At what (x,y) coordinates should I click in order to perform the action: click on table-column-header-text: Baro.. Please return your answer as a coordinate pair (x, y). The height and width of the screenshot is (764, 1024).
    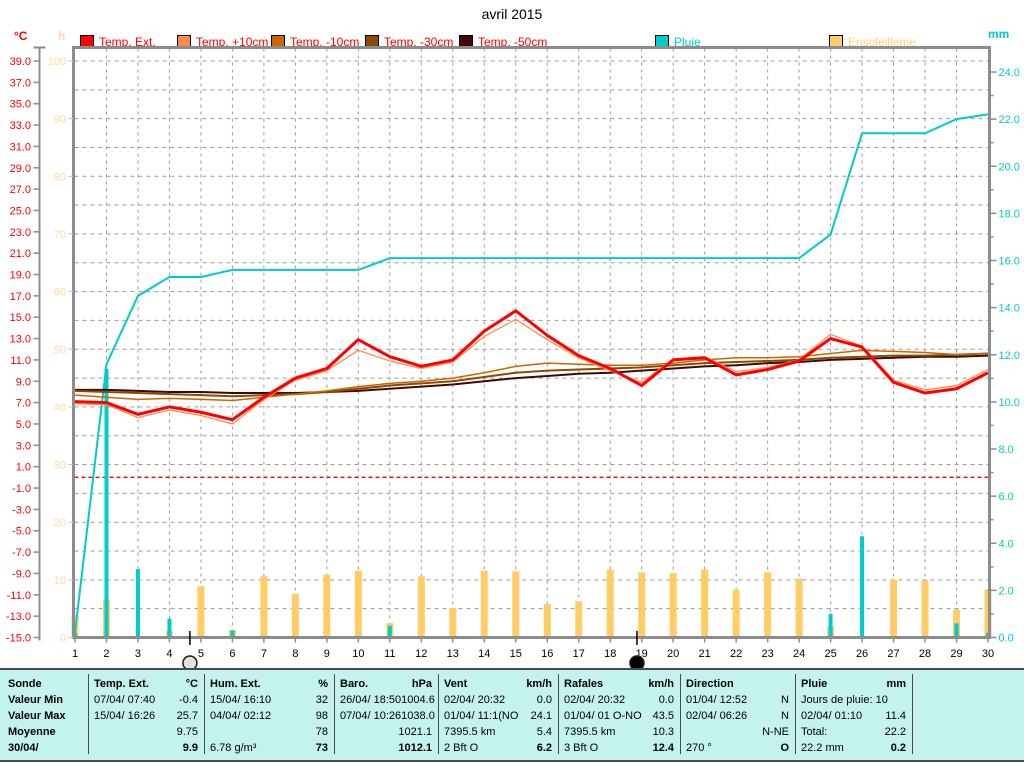
    Looking at the image, I should click on (354, 684).